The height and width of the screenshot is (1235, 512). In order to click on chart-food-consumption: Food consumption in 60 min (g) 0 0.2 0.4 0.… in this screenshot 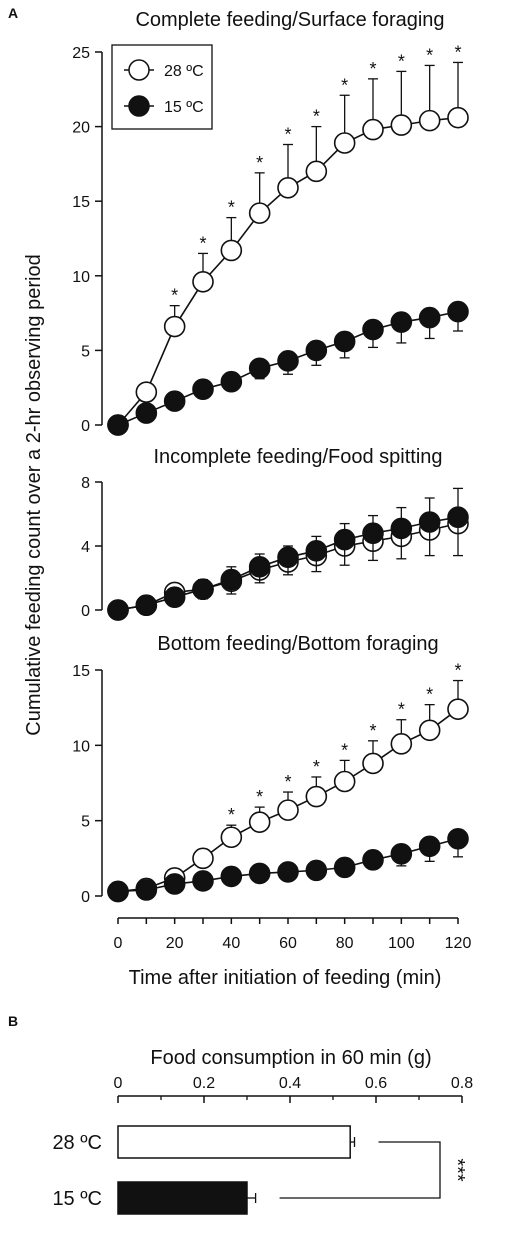, I will do `click(262, 1131)`.